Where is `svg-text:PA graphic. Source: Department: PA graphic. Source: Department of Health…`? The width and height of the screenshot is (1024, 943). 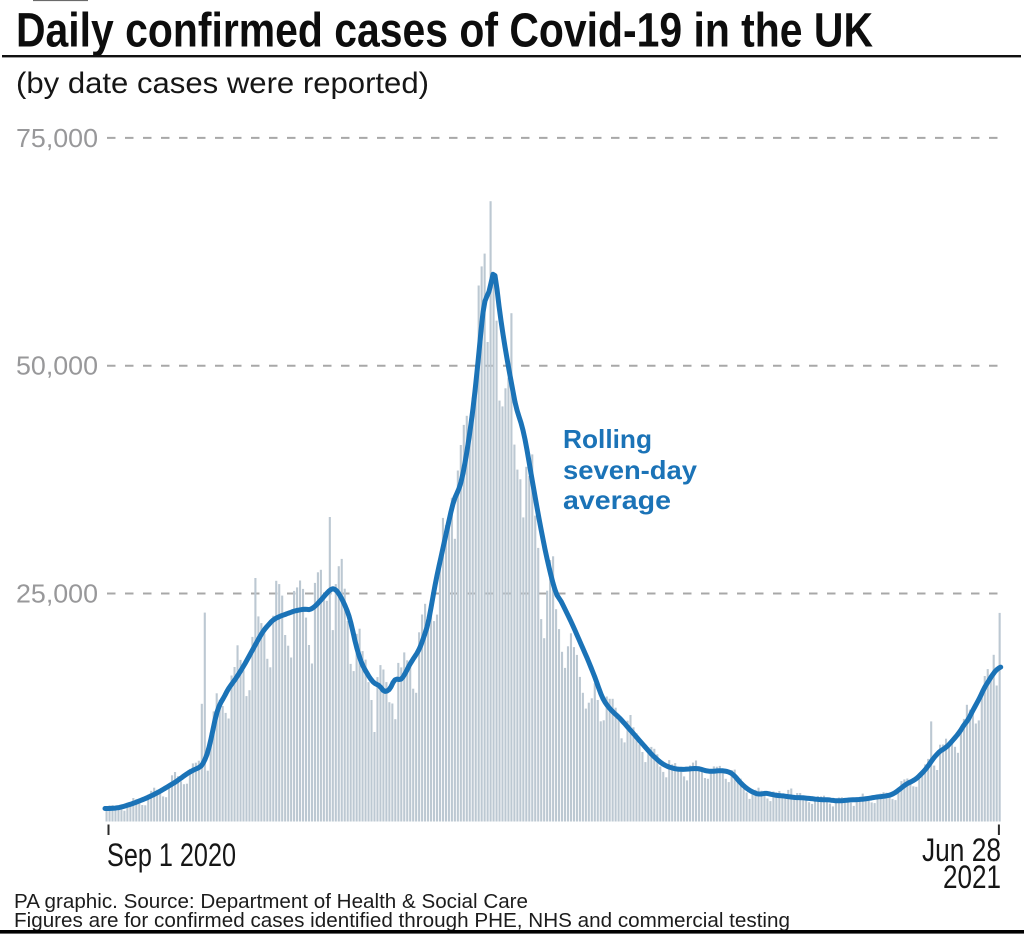
svg-text:PA graphic. Source: Department: PA graphic. Source: Department of Health… is located at coordinates (271, 902).